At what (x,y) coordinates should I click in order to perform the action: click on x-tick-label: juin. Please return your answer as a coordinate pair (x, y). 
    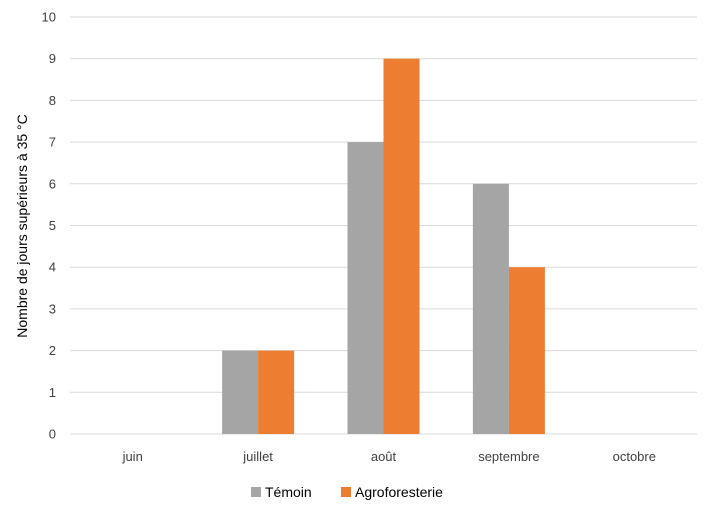
    Looking at the image, I should click on (132, 456).